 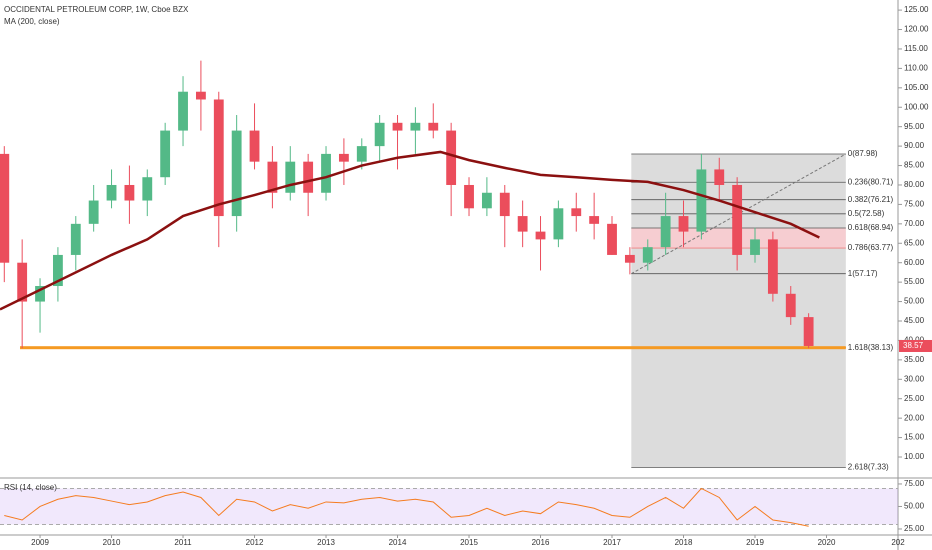 What do you see at coordinates (406, 507) in the screenshot?
I see `rsi-line` at bounding box center [406, 507].